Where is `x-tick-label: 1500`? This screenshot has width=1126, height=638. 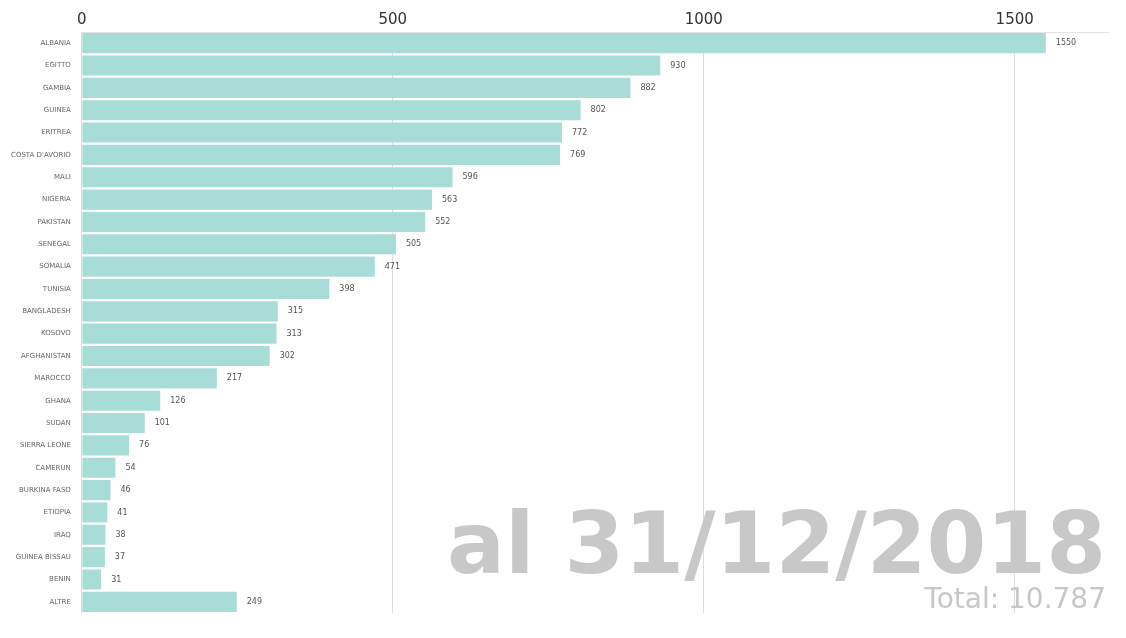
x-tick-label: 1500 is located at coordinates (1014, 18).